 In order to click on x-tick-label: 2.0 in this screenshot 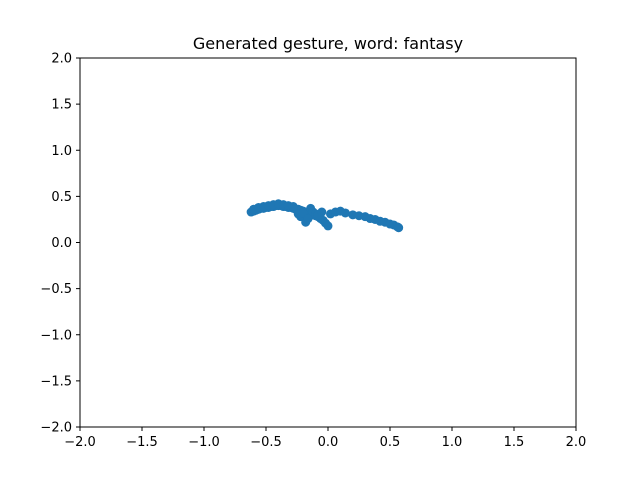, I will do `click(576, 442)`.